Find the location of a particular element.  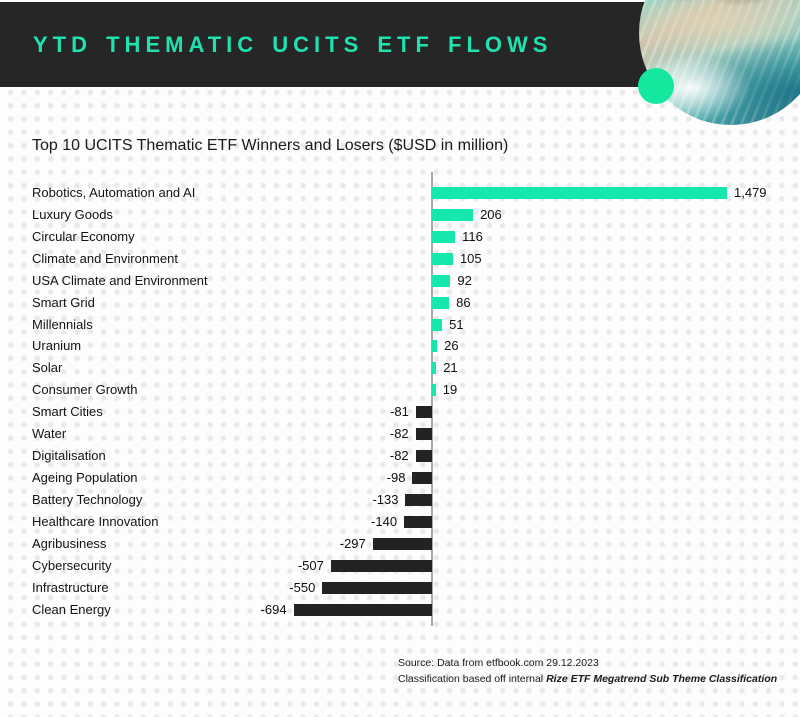

value-label: -297 is located at coordinates (352, 543).